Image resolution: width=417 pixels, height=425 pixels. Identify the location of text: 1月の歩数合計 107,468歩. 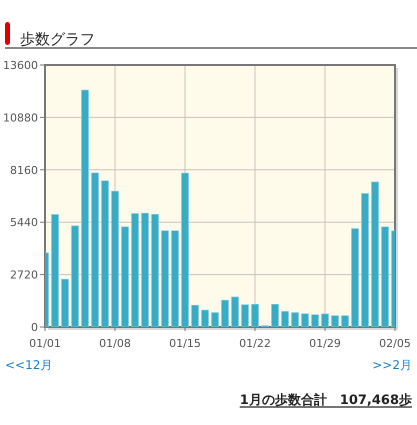
(326, 400).